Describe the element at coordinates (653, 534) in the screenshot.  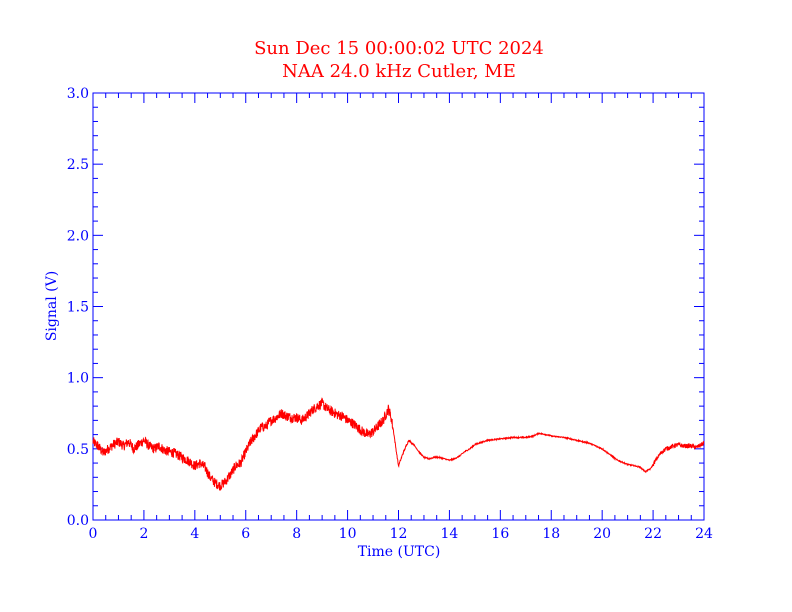
I see `x-tick-label: 22` at that location.